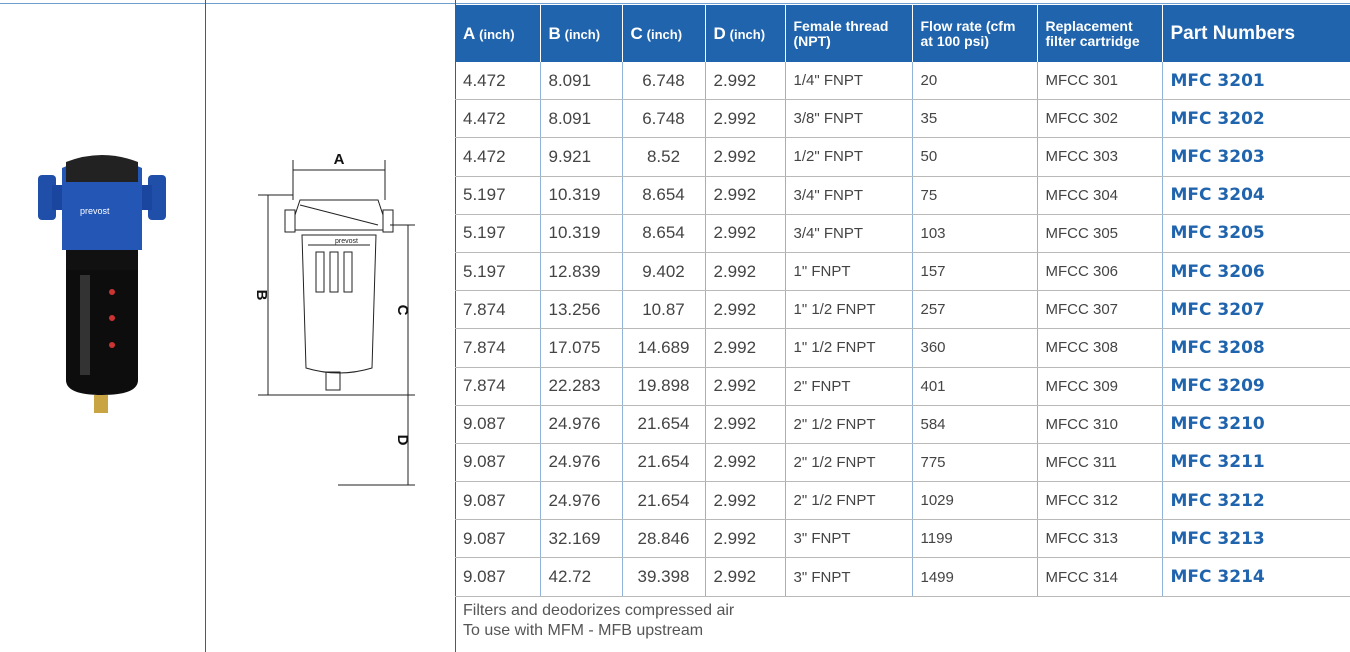 Image resolution: width=1350 pixels, height=652 pixels. What do you see at coordinates (581, 119) in the screenshot?
I see `cell: 8.091` at bounding box center [581, 119].